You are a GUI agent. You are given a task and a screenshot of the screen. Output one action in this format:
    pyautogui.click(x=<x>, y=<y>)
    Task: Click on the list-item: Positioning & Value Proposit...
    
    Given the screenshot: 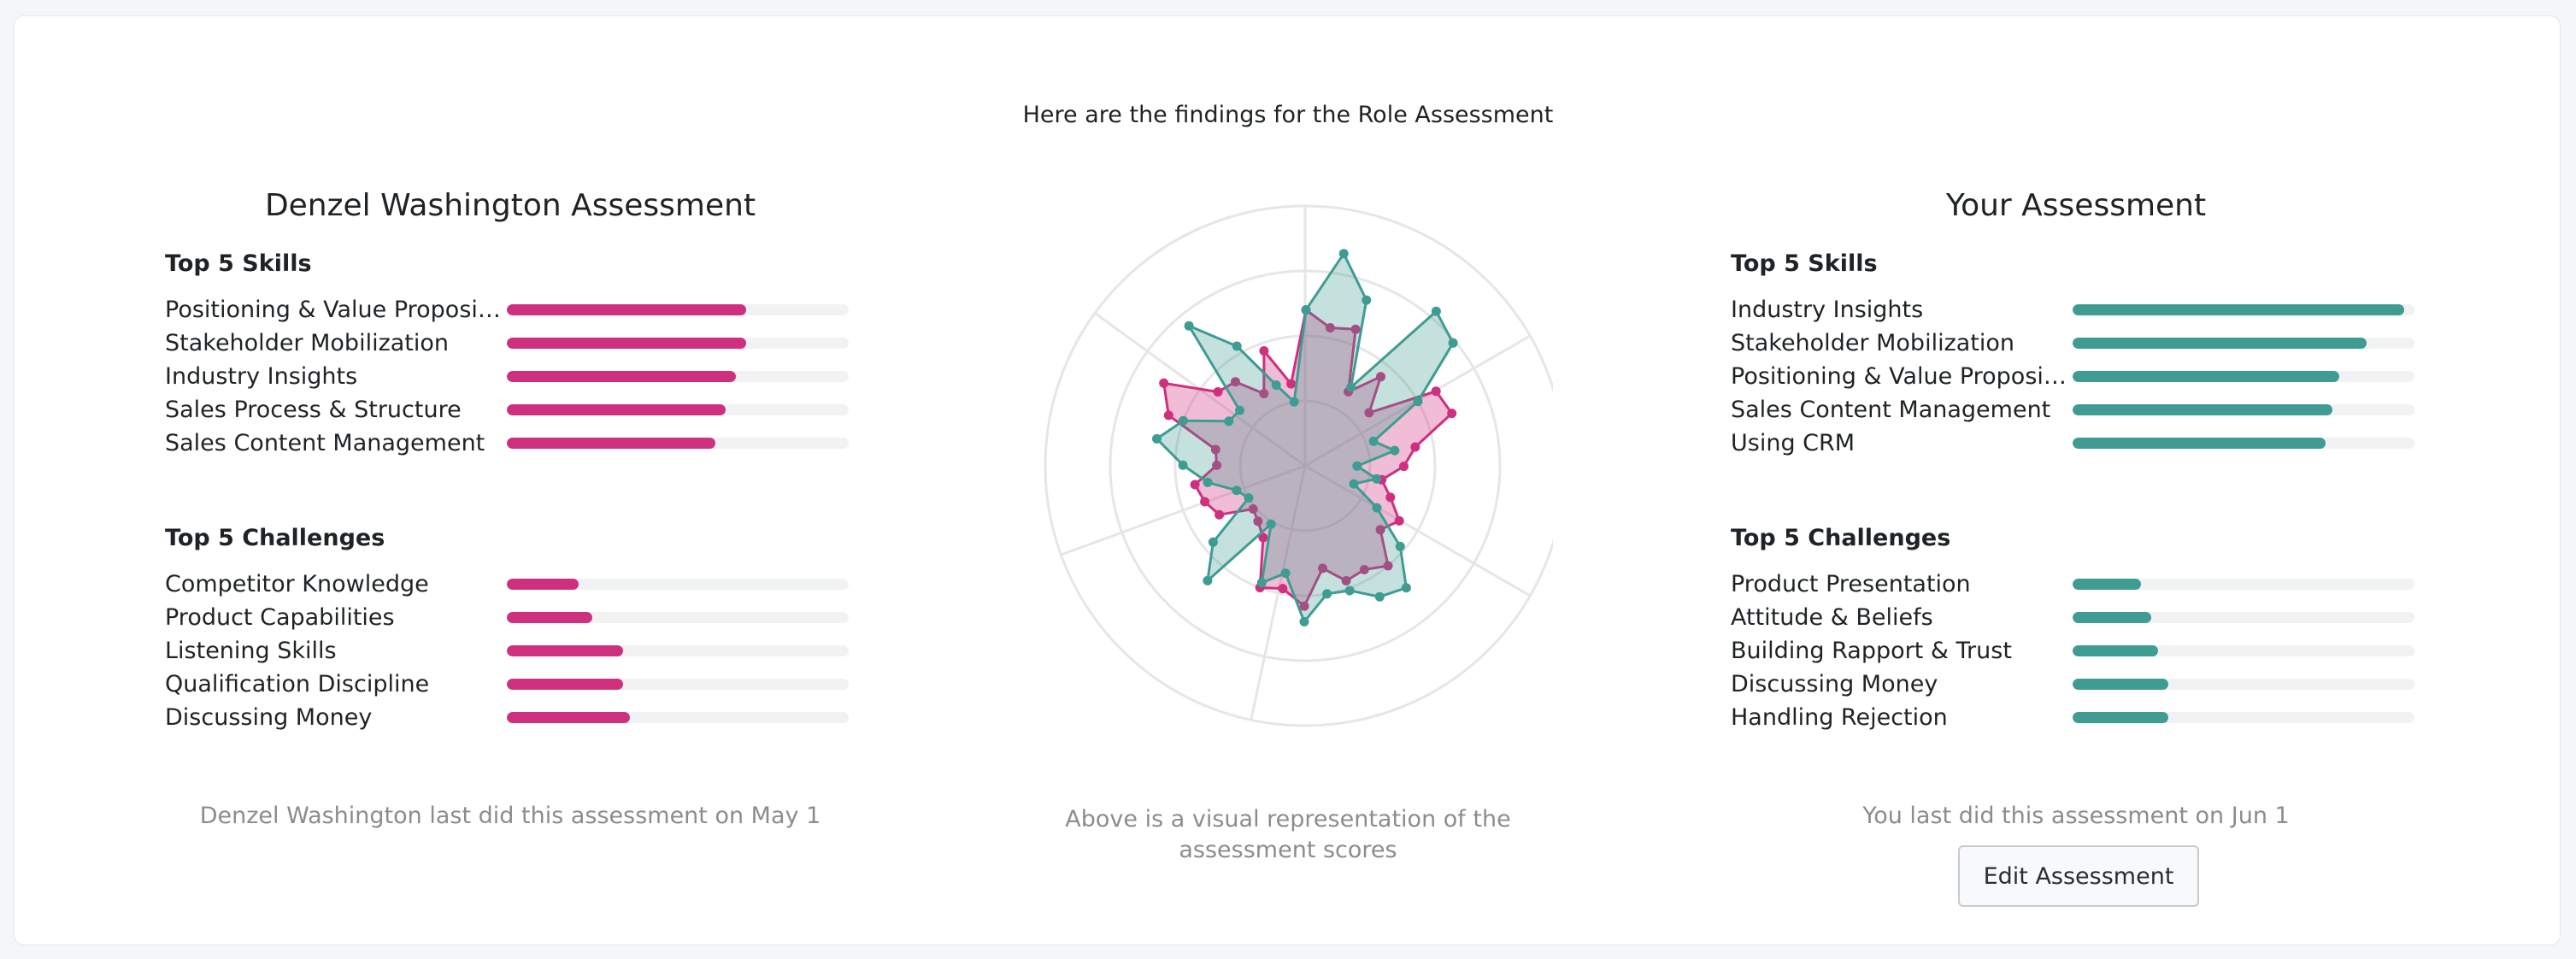 What is the action you would take?
    pyautogui.click(x=2076, y=376)
    